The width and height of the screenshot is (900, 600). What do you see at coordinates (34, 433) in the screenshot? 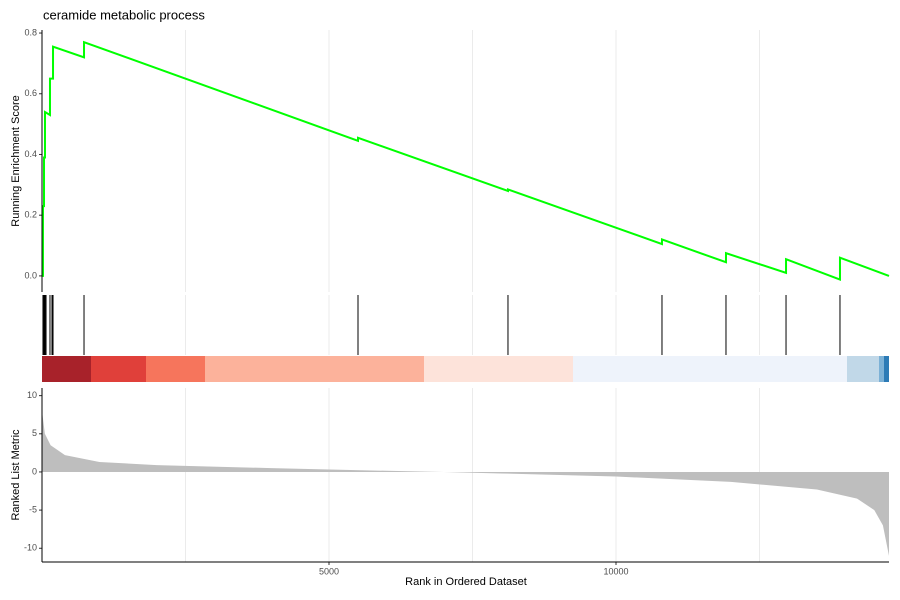
I see `y-tick-label: 5` at bounding box center [34, 433].